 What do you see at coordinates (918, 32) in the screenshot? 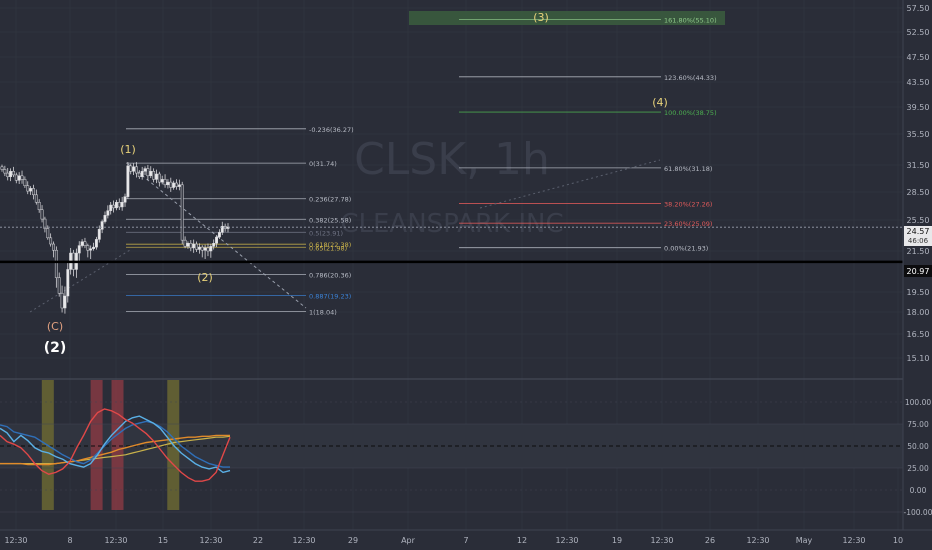
I see `price-tick-label: 52.50` at bounding box center [918, 32].